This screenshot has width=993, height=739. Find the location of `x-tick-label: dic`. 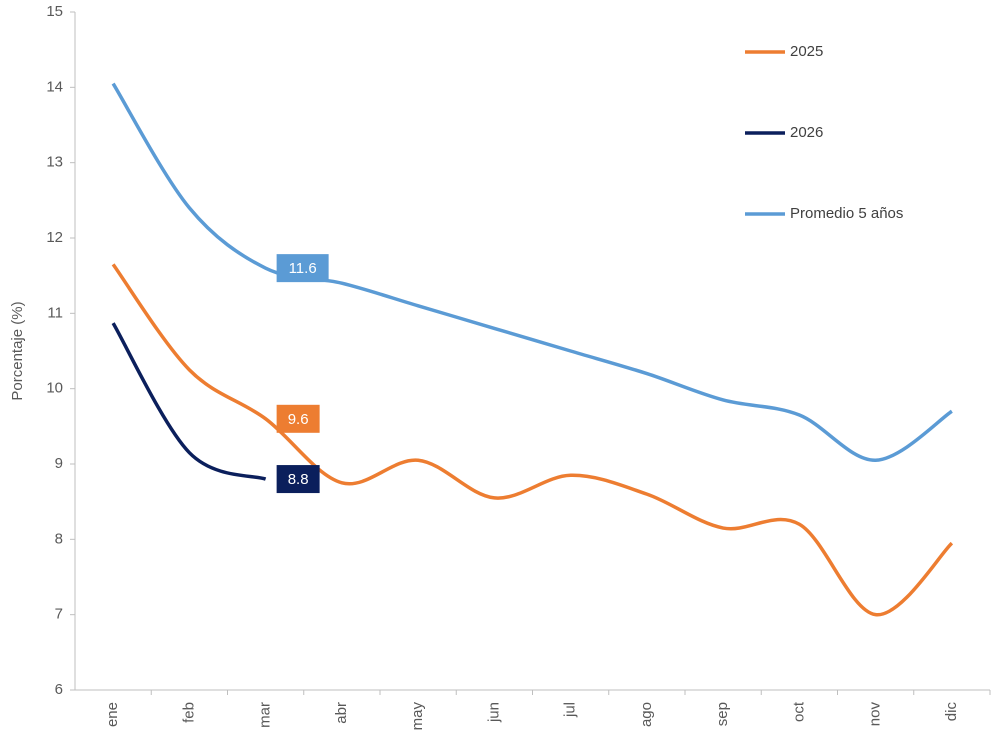

x-tick-label: dic is located at coordinates (951, 712).